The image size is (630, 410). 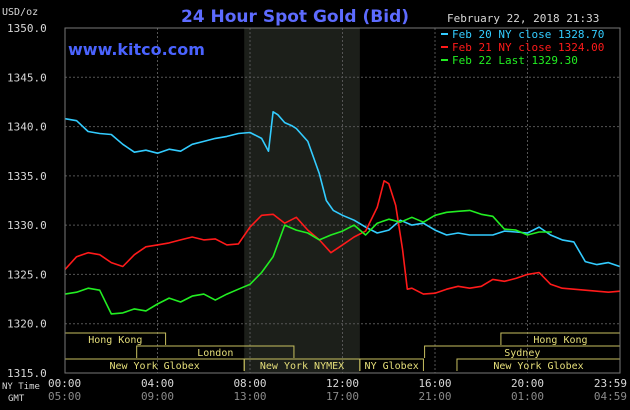 I want to click on x-tick-label-gmt: 17:00, so click(x=342, y=396).